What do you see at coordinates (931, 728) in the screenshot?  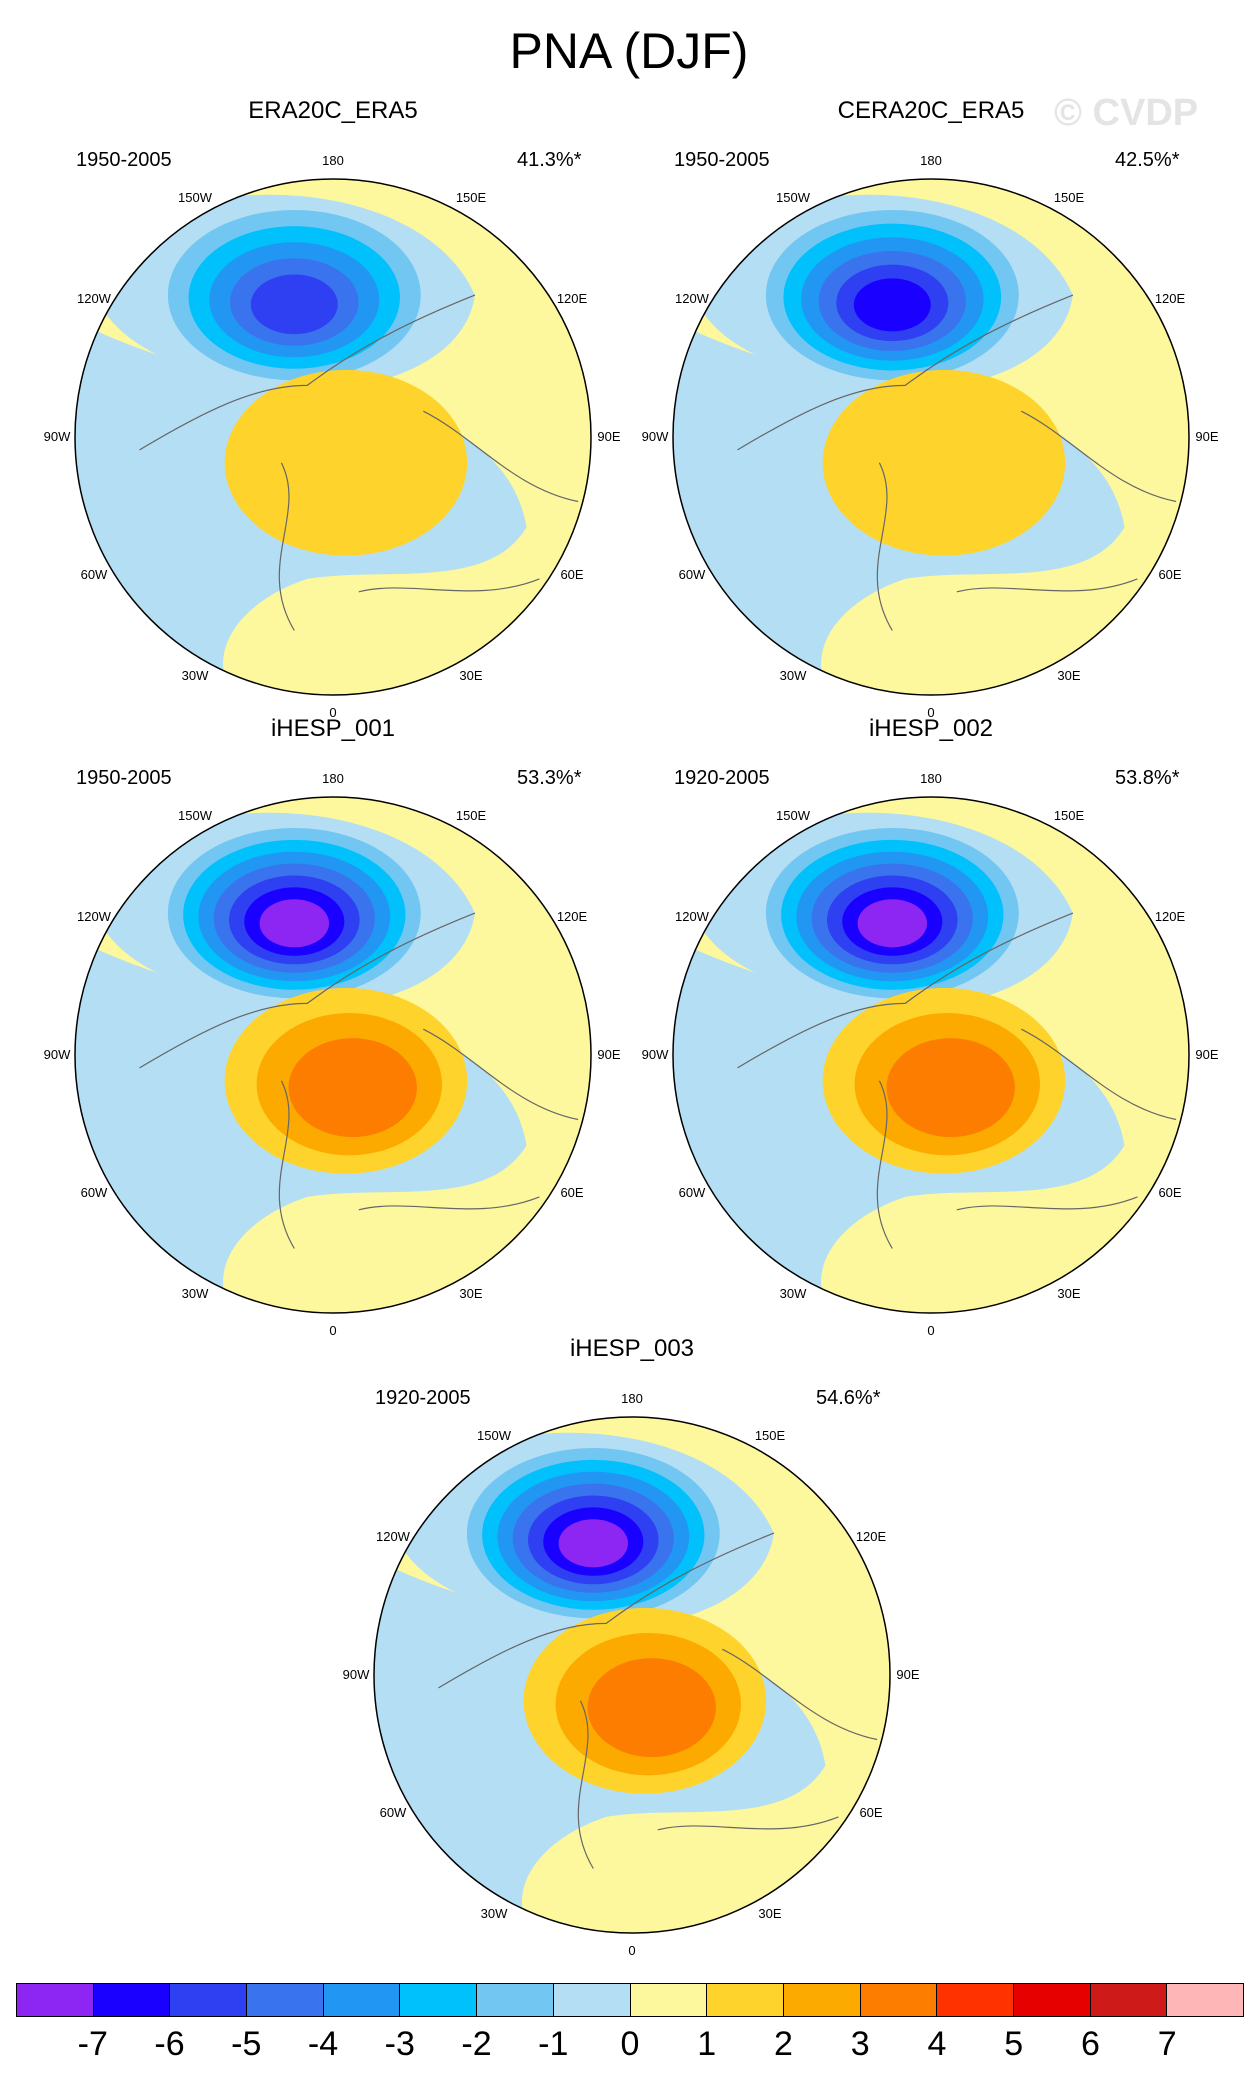 I see `panel-title: iHESP_002` at bounding box center [931, 728].